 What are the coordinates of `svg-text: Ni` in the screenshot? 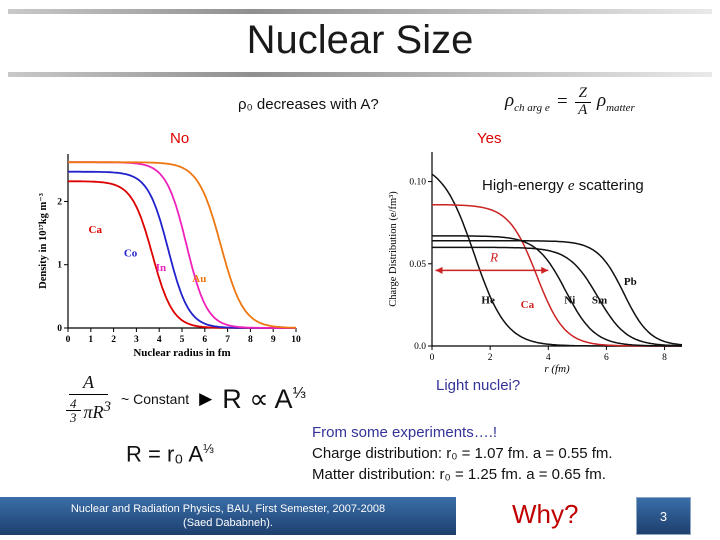 It's located at (569, 300).